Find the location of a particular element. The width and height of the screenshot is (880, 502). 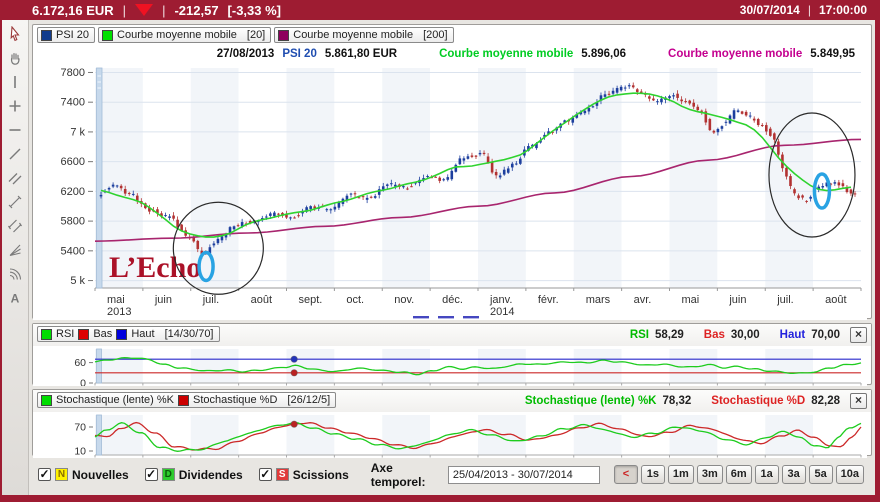

cursor-marker-dot is located at coordinates (294, 372).